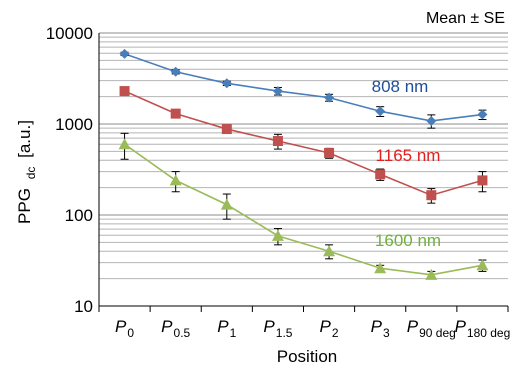 The image size is (513, 369). I want to click on x-tick-label: P0.5, so click(175, 328).